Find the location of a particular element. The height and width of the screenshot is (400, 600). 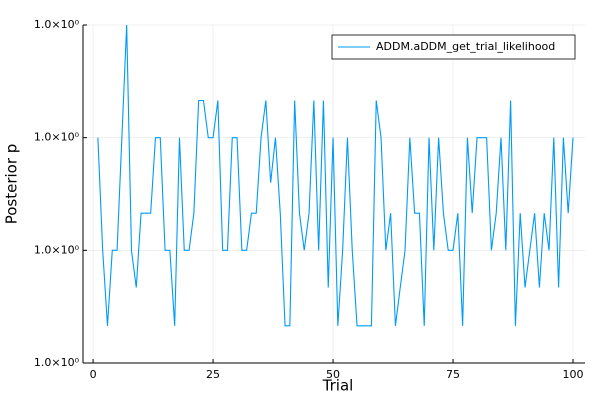

x-tick-label: 75 is located at coordinates (453, 374).